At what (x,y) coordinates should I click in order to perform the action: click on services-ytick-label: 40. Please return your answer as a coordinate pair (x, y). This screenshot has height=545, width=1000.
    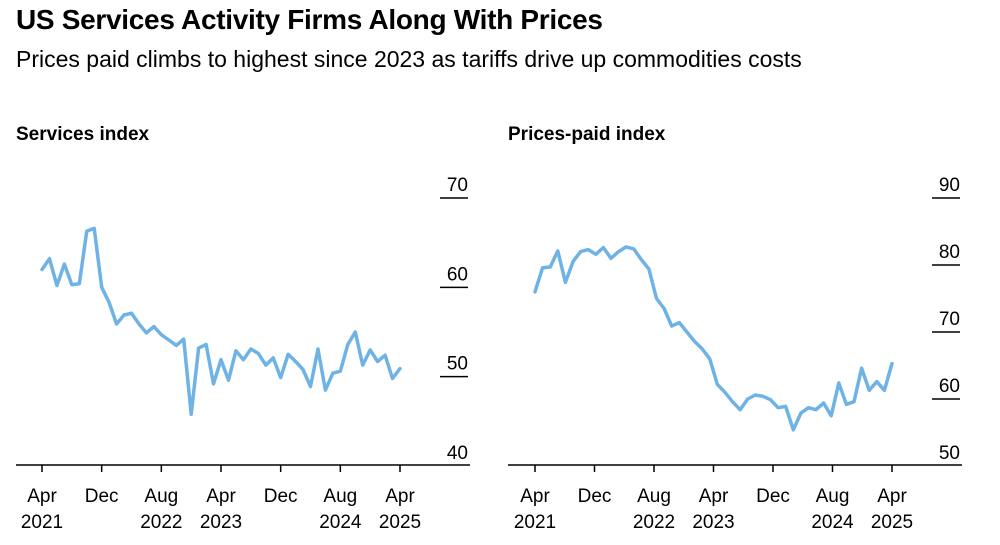
    Looking at the image, I should click on (457, 453).